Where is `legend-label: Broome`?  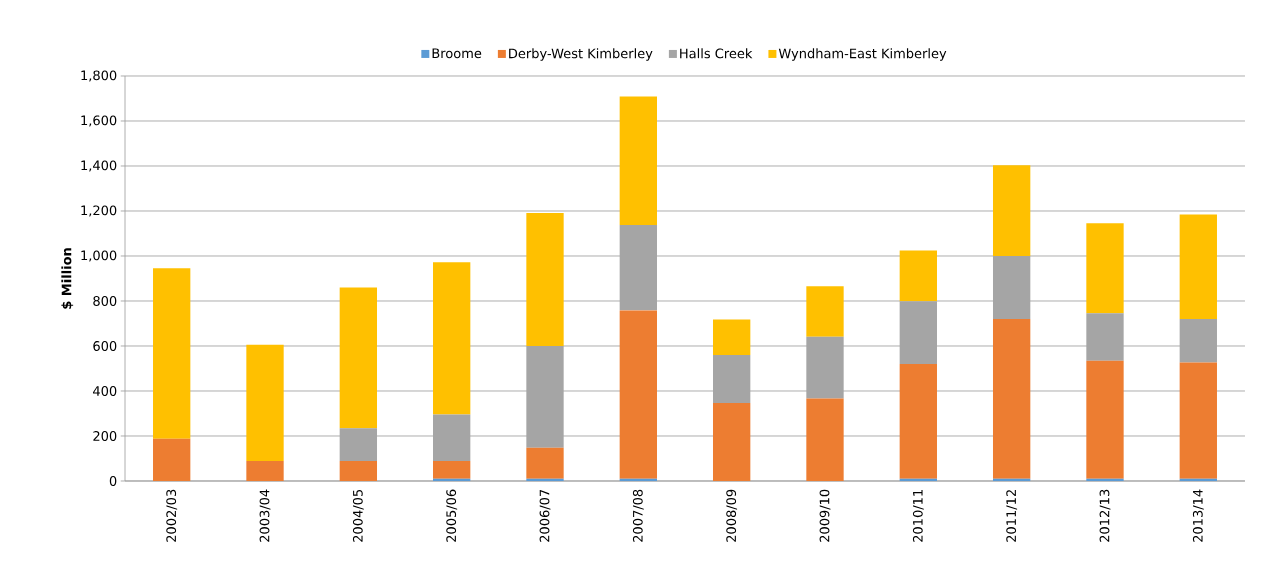 legend-label: Broome is located at coordinates (457, 53).